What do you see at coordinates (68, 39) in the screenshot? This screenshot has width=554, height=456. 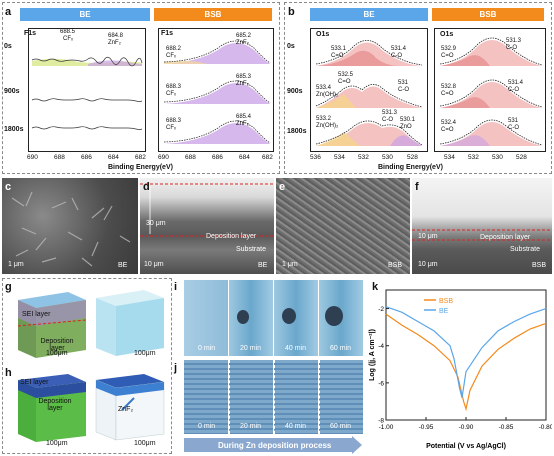 I see `xps-f-be-peak-a-species: CFₓ` at bounding box center [68, 39].